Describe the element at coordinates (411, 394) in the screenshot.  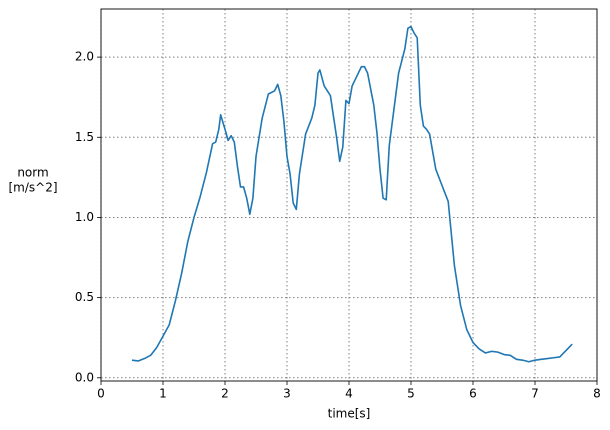
I see `x-tick-label: 5` at that location.